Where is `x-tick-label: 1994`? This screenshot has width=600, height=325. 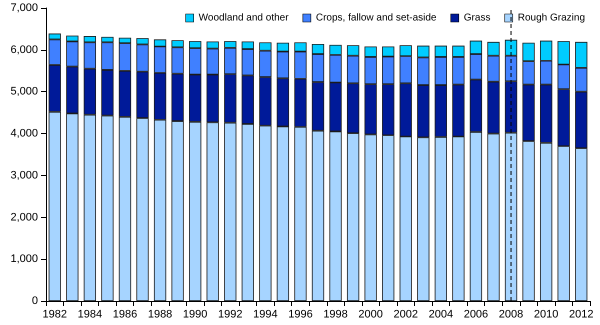 x-tick-label: 1994 is located at coordinates (265, 314).